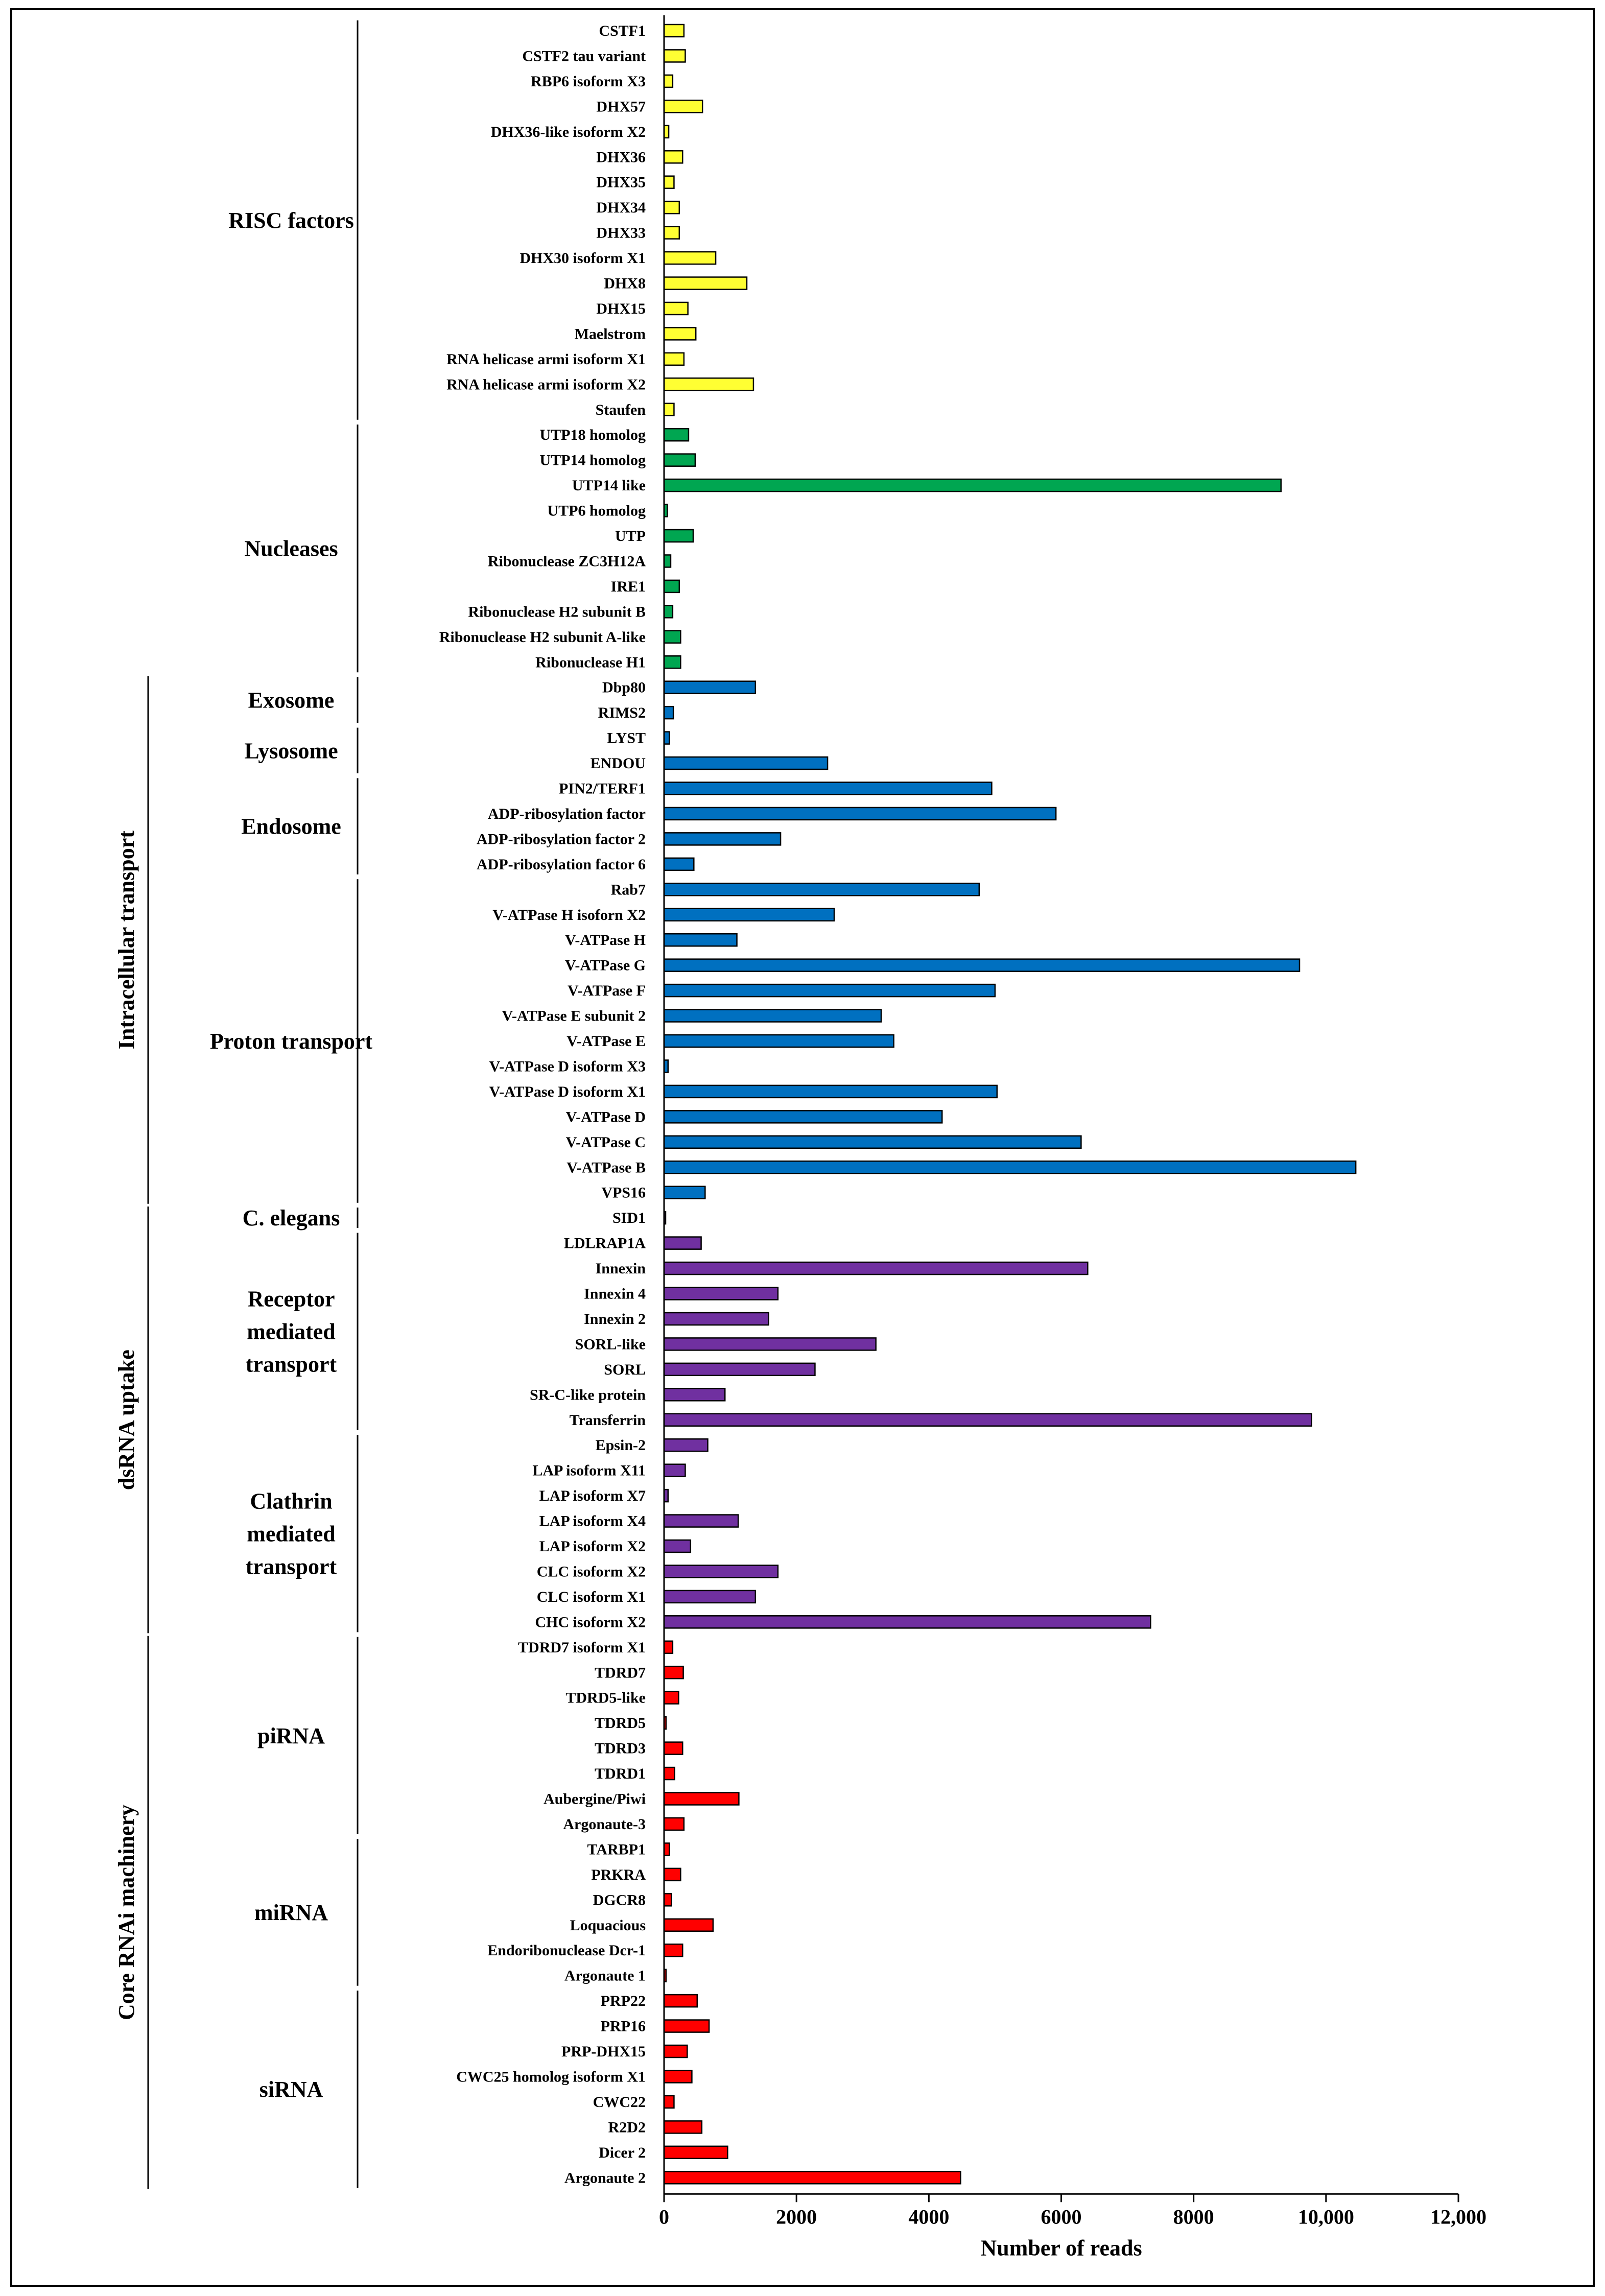  What do you see at coordinates (620, 1723) in the screenshot?
I see `category-label: TDRD5` at bounding box center [620, 1723].